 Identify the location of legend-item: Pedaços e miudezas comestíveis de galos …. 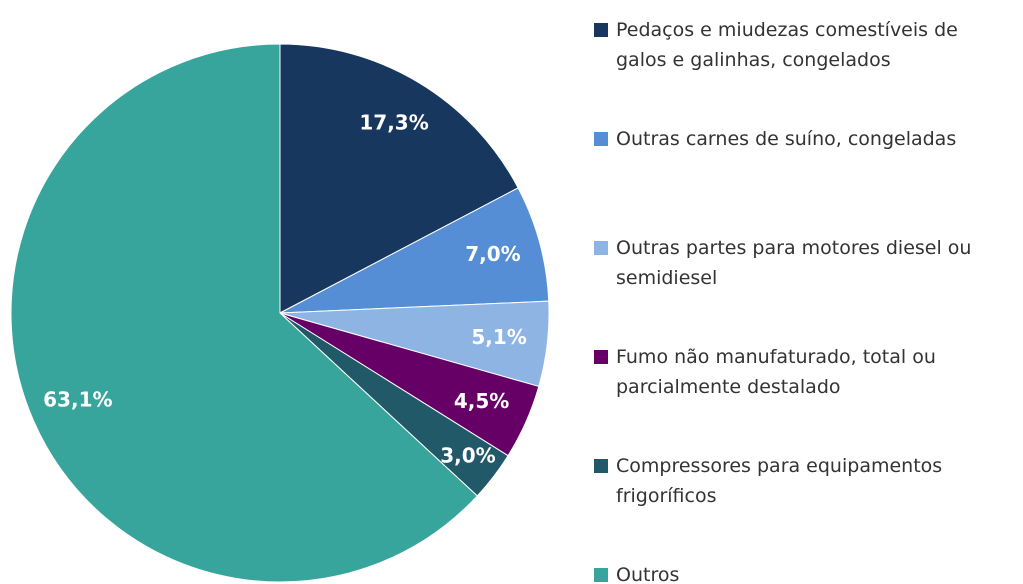
(804, 45).